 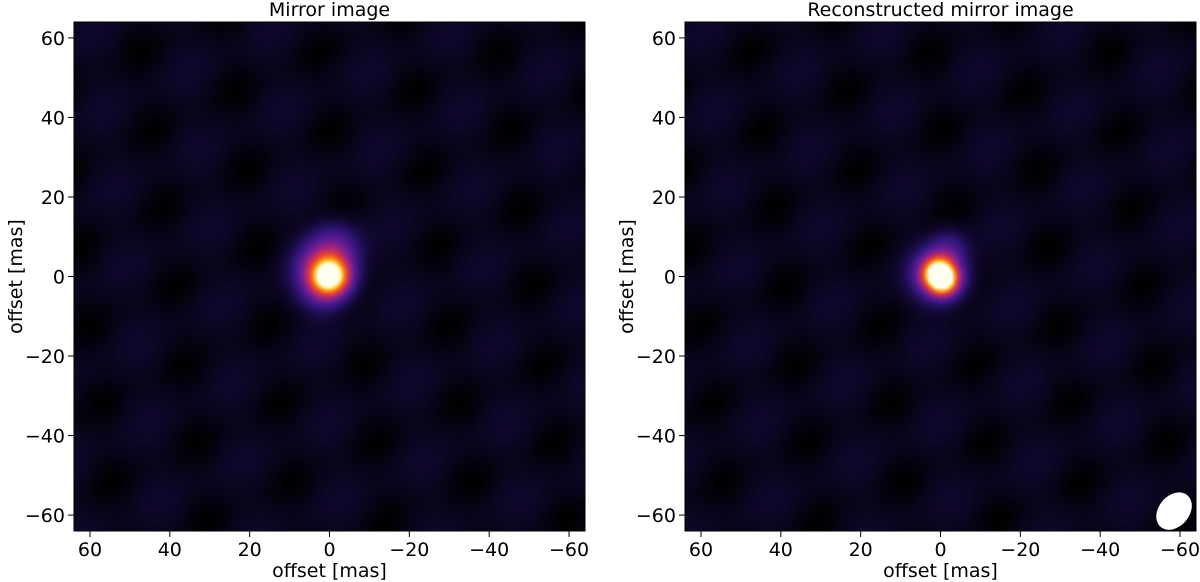 What do you see at coordinates (1174, 511) in the screenshot?
I see `beam-ellipse` at bounding box center [1174, 511].